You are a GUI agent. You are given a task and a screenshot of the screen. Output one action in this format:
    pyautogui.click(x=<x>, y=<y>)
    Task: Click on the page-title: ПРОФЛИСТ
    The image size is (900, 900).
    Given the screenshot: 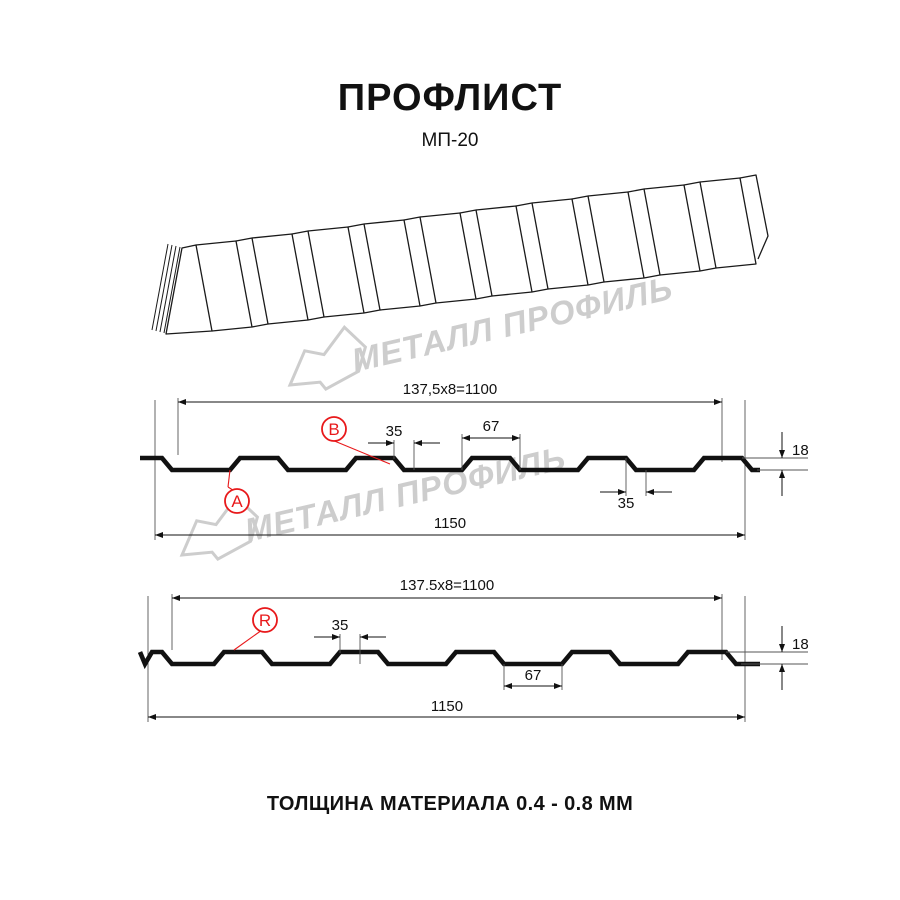 What is the action you would take?
    pyautogui.click(x=450, y=98)
    